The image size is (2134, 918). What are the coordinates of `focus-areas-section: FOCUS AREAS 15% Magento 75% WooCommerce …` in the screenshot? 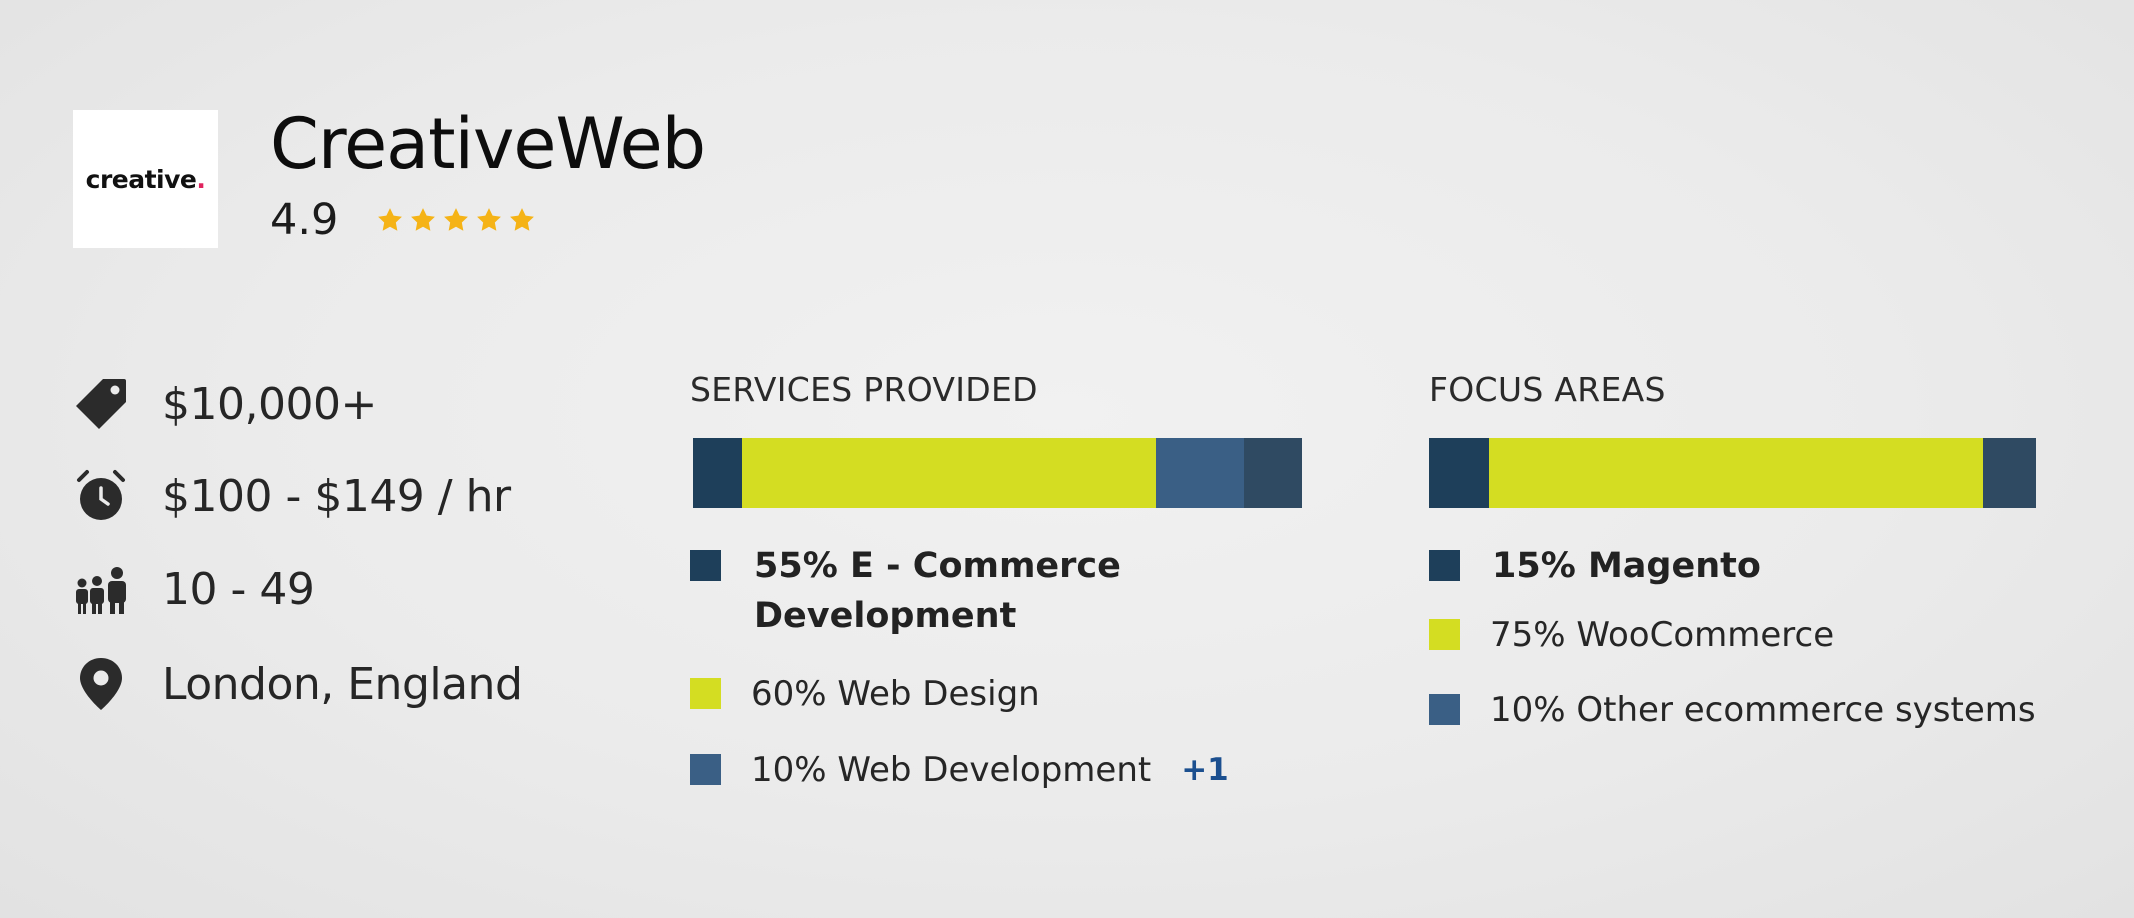 It's located at (1732, 550).